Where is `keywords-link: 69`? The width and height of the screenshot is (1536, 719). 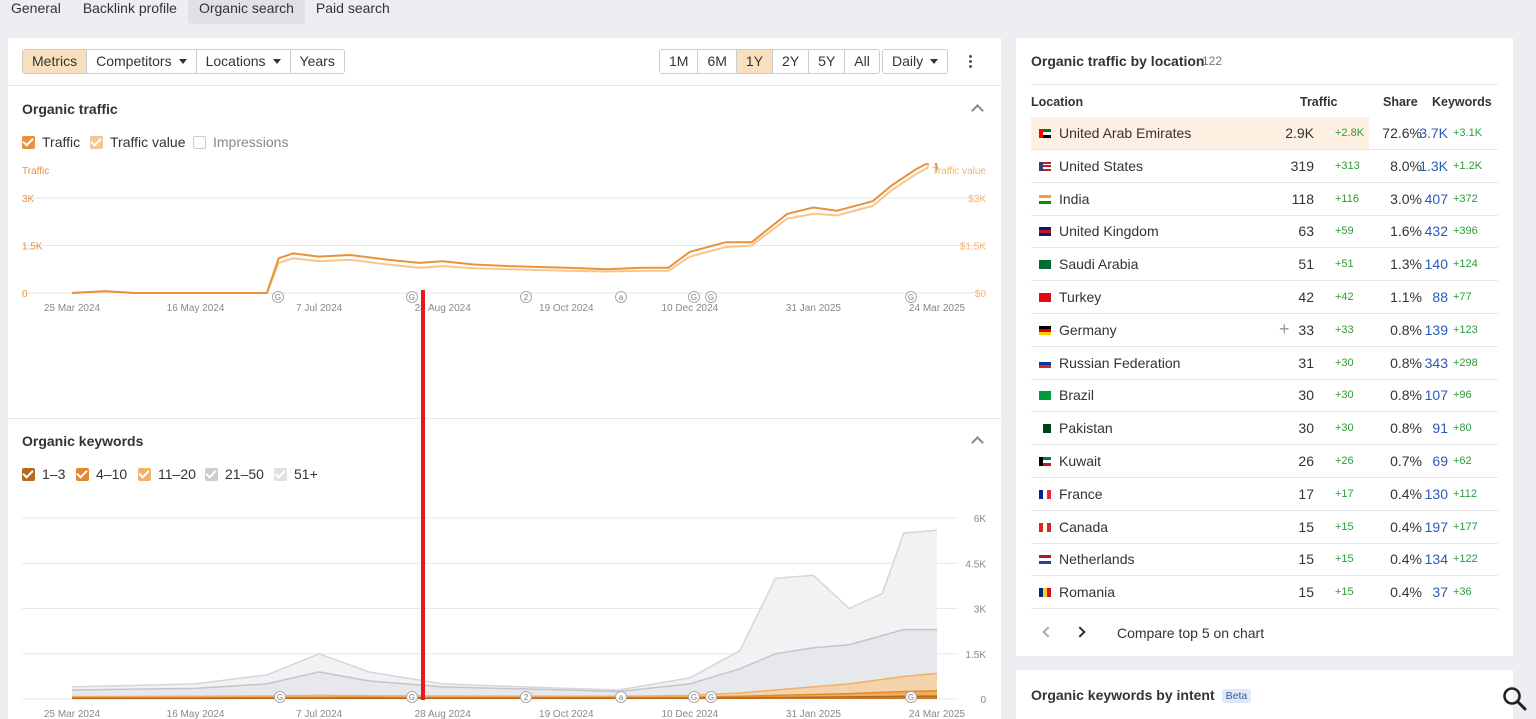
keywords-link: 69 is located at coordinates (1440, 461).